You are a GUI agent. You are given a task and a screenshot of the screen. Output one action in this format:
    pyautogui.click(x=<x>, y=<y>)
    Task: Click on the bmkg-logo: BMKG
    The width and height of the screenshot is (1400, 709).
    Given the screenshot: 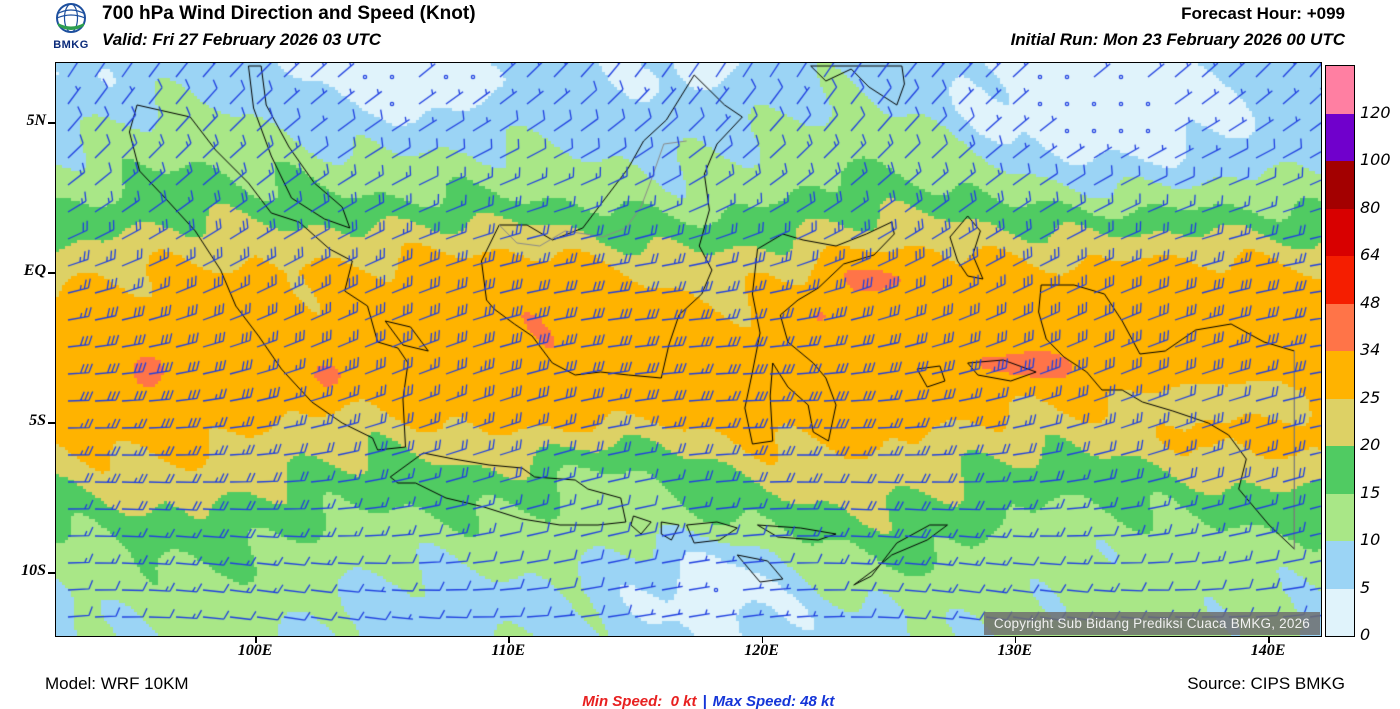 What is the action you would take?
    pyautogui.click(x=71, y=26)
    